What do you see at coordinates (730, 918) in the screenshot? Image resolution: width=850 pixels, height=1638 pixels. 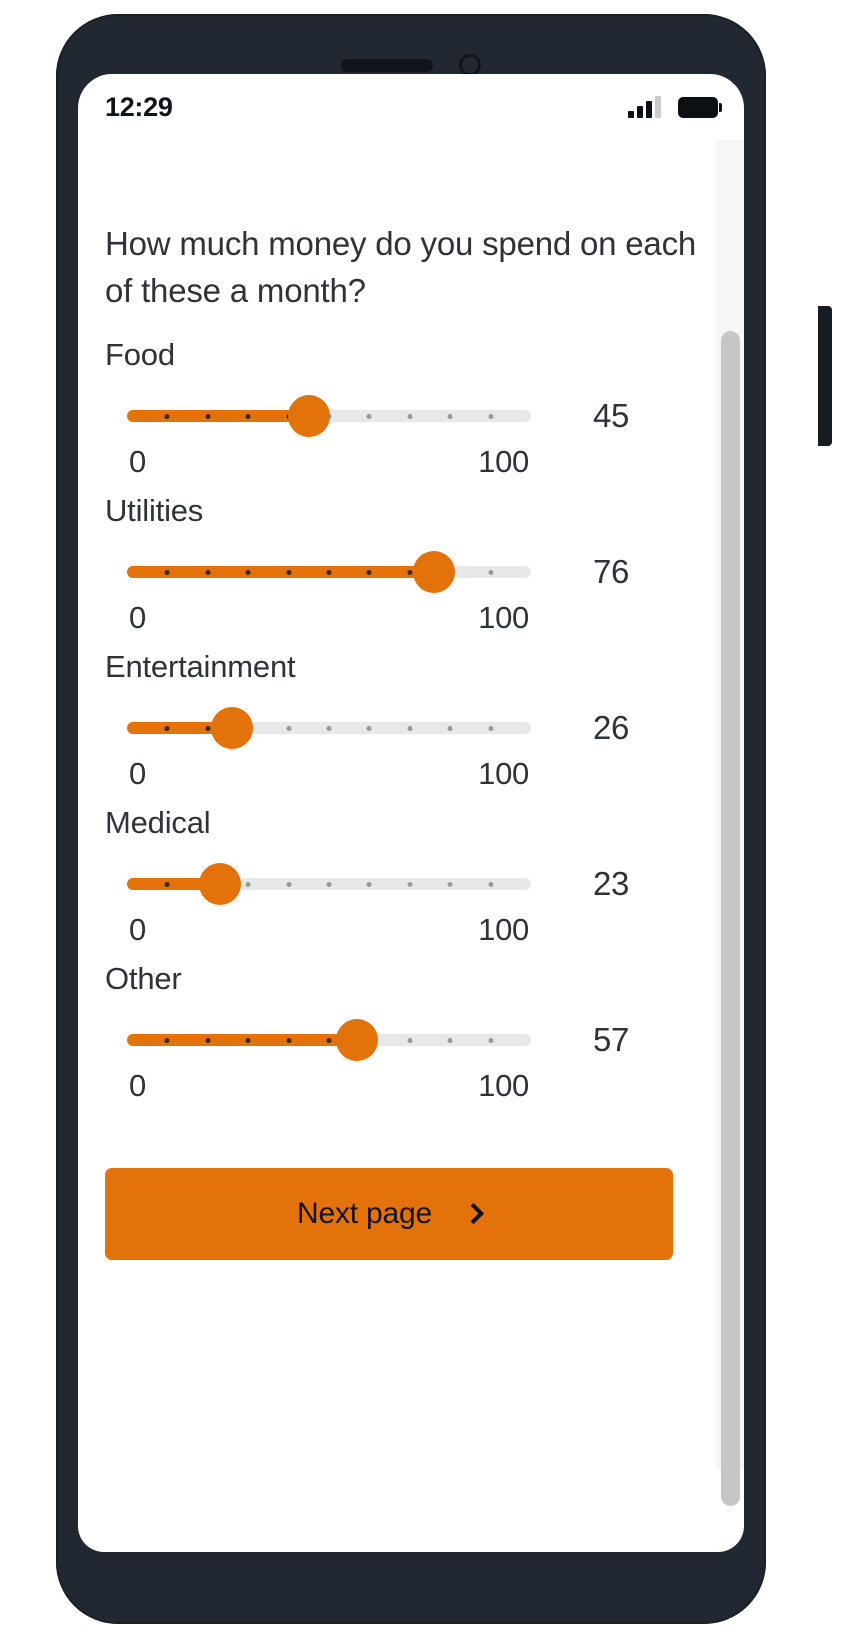 I see `scrollbar-thumb` at bounding box center [730, 918].